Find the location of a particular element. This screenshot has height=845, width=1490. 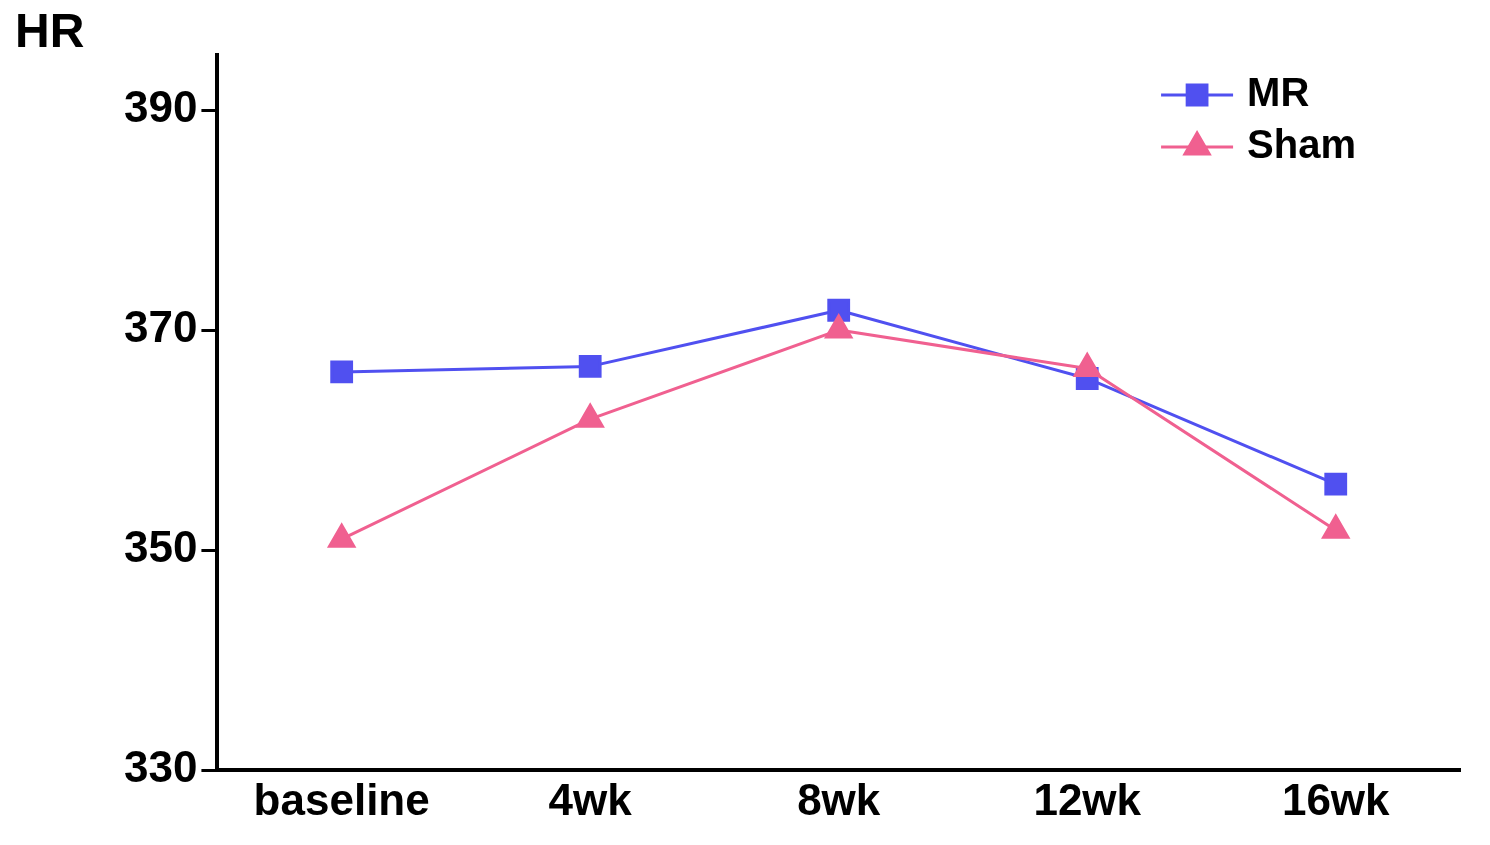

legend-label: Sham is located at coordinates (1302, 144).